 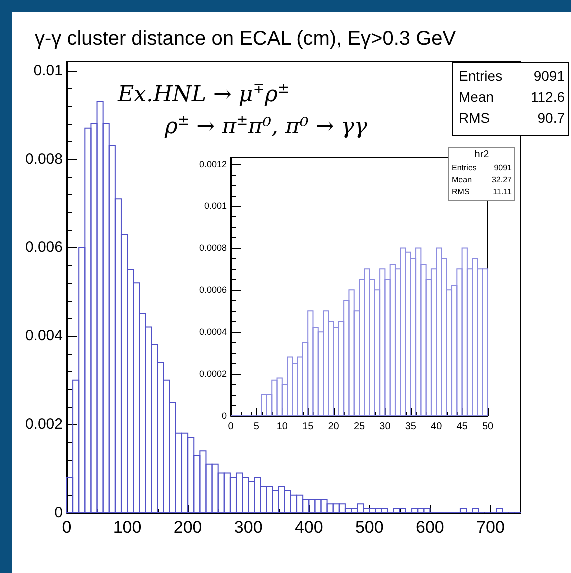 I want to click on text: RMS 90.7, so click(x=512, y=118).